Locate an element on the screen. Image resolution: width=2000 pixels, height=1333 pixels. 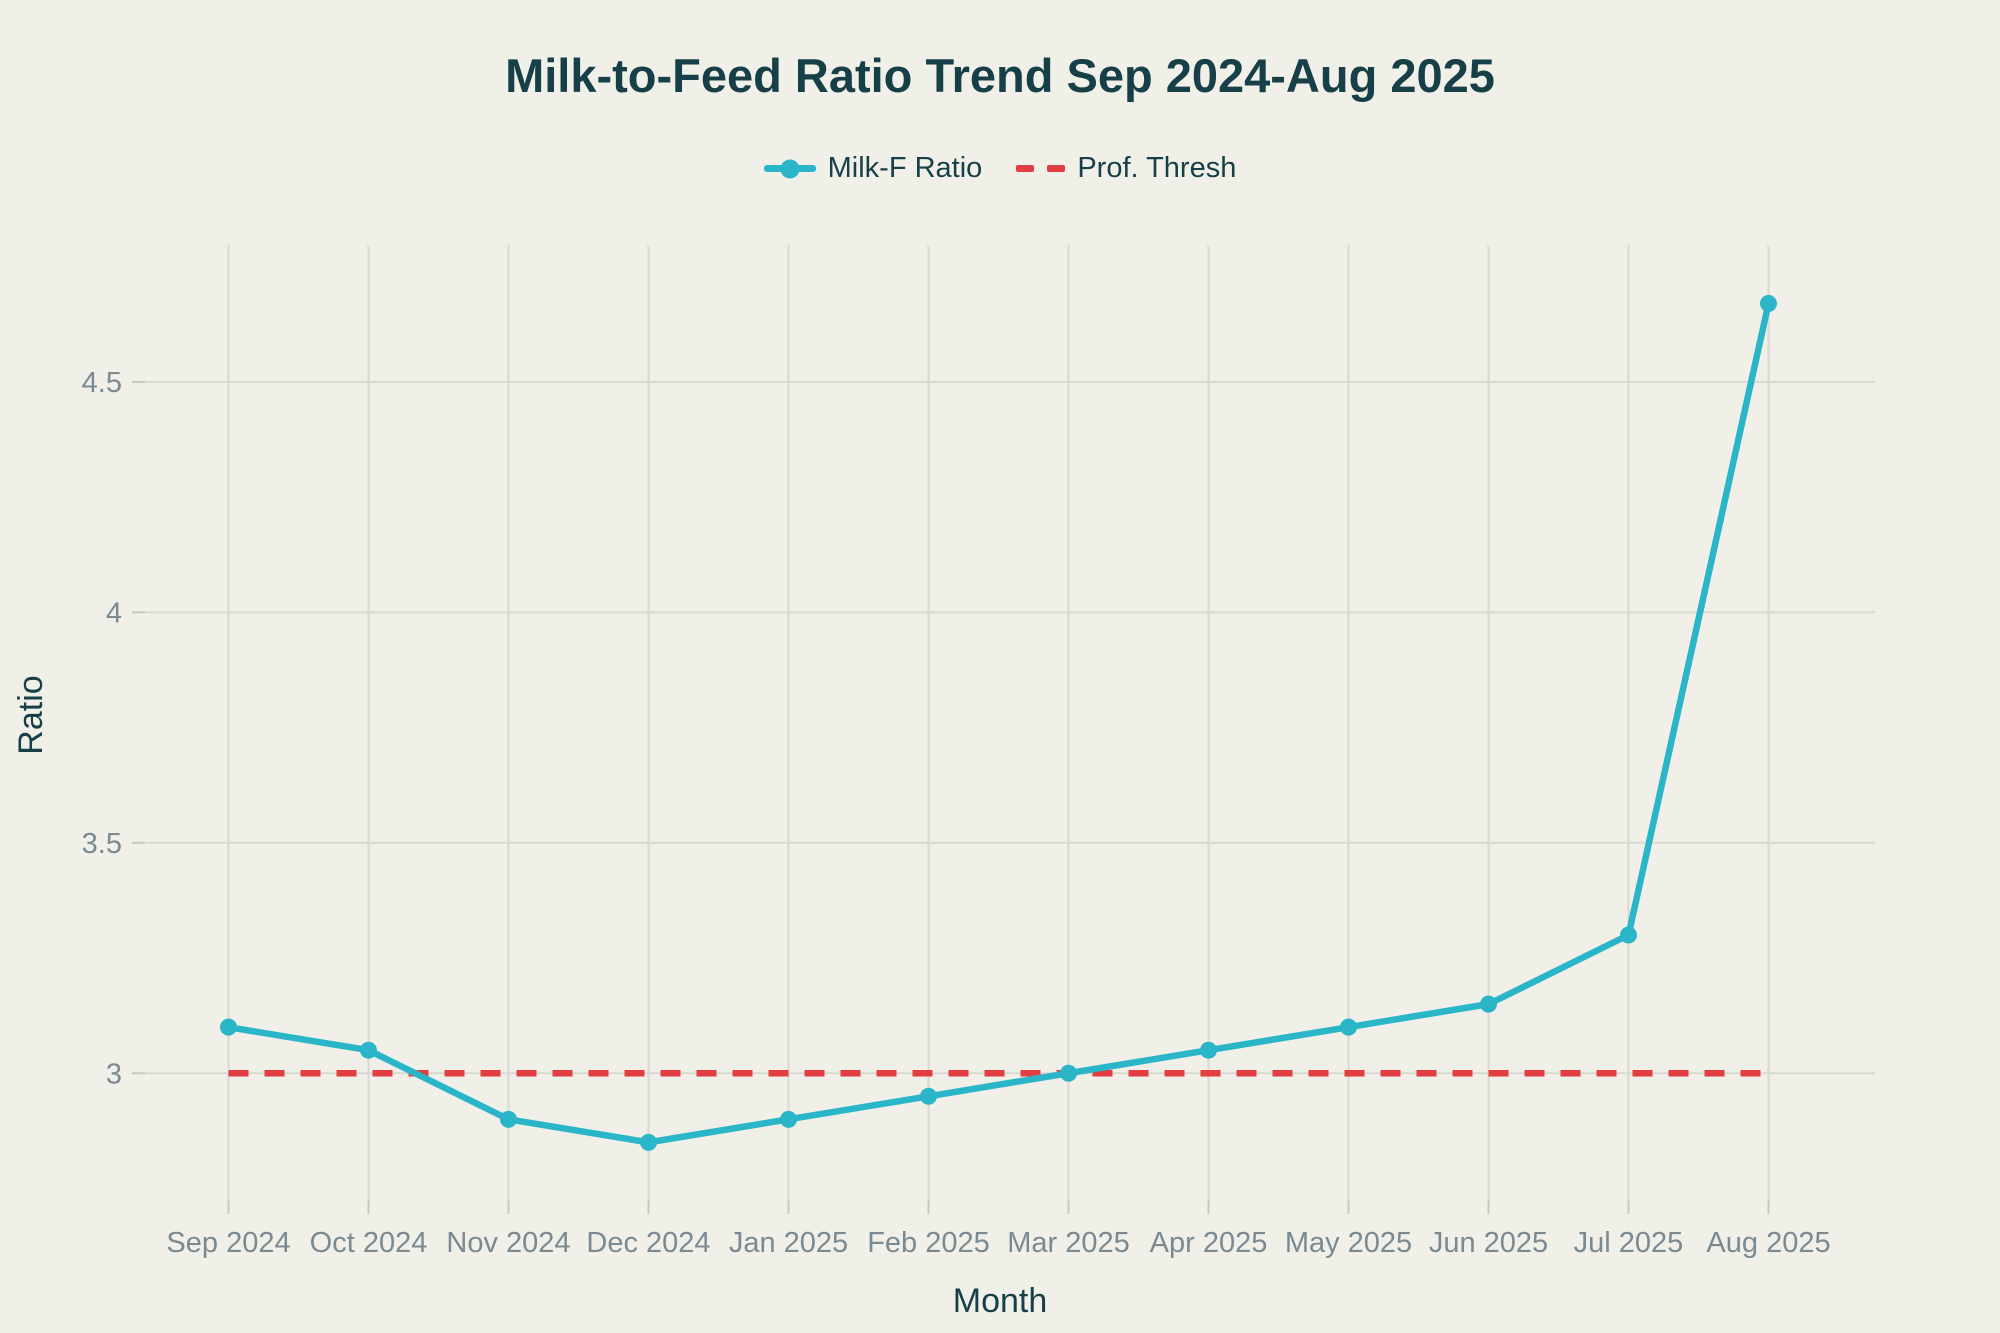
y-axis-tick-labels: 3 3.5 4 4.5 is located at coordinates (102, 728).